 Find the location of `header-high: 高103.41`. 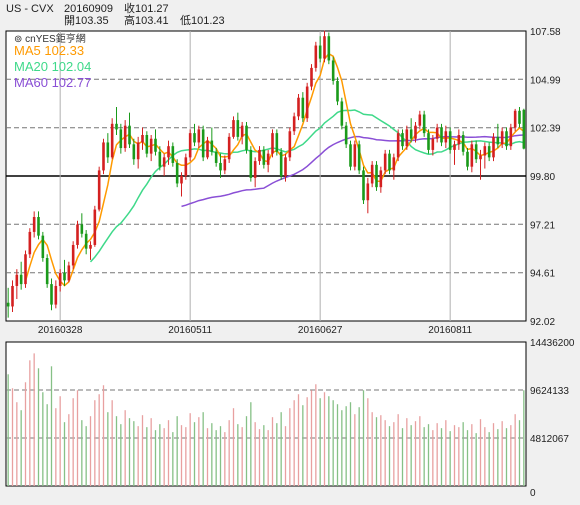

header-high: 高103.41 is located at coordinates (146, 20).